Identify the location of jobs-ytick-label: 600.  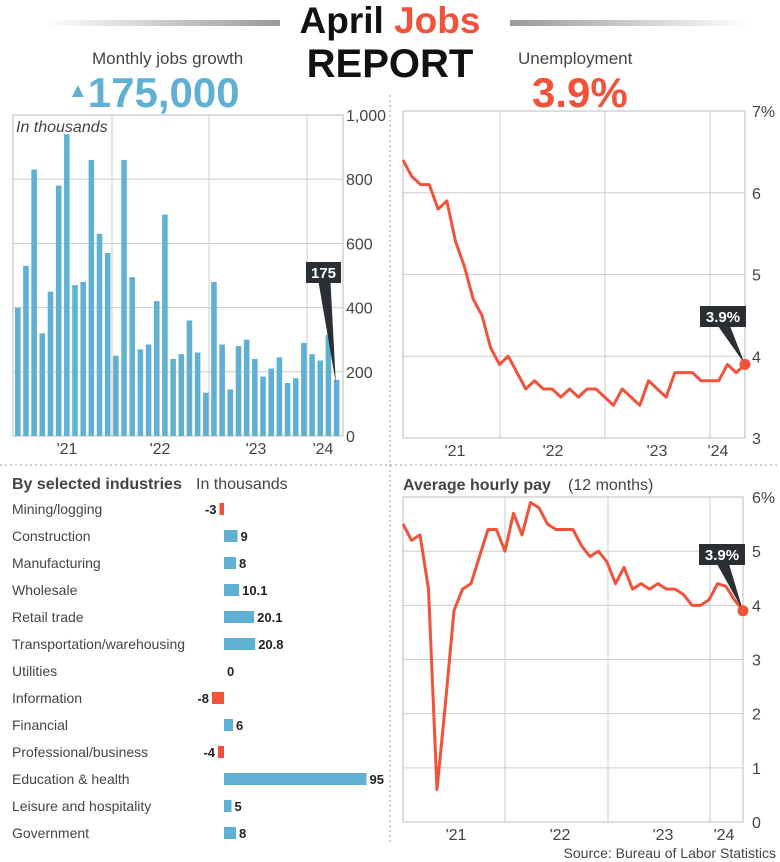
(359, 244).